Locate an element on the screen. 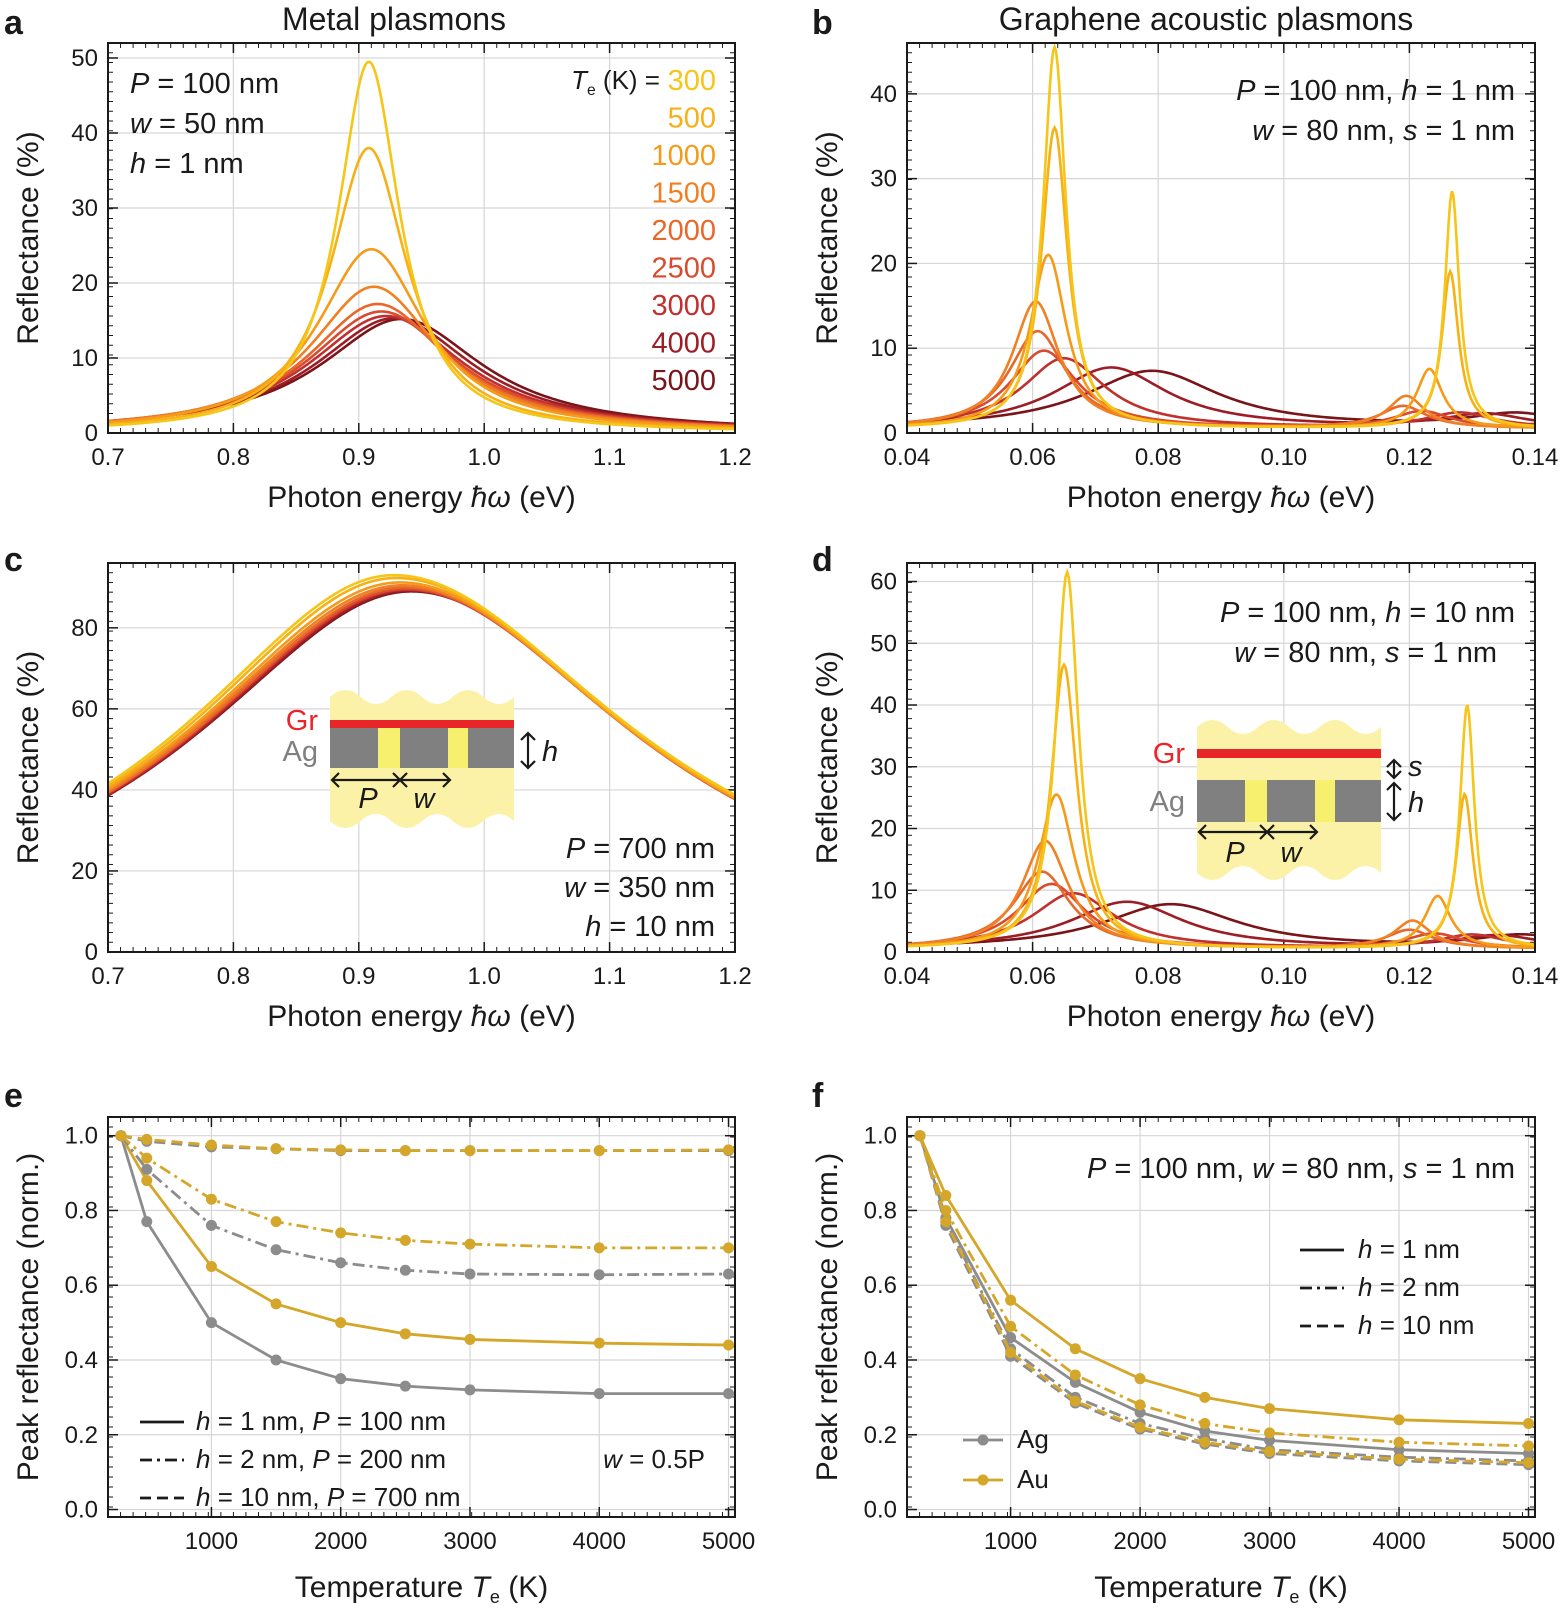  x-tick-label: 0.8 is located at coordinates (233, 976).